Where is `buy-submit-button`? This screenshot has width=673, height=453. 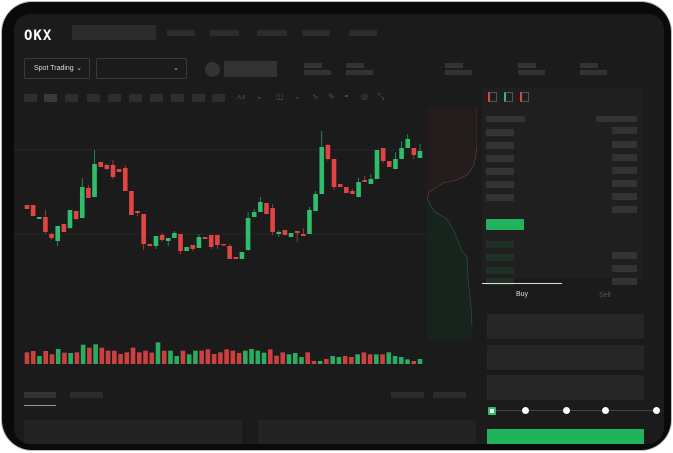 buy-submit-button is located at coordinates (565, 436).